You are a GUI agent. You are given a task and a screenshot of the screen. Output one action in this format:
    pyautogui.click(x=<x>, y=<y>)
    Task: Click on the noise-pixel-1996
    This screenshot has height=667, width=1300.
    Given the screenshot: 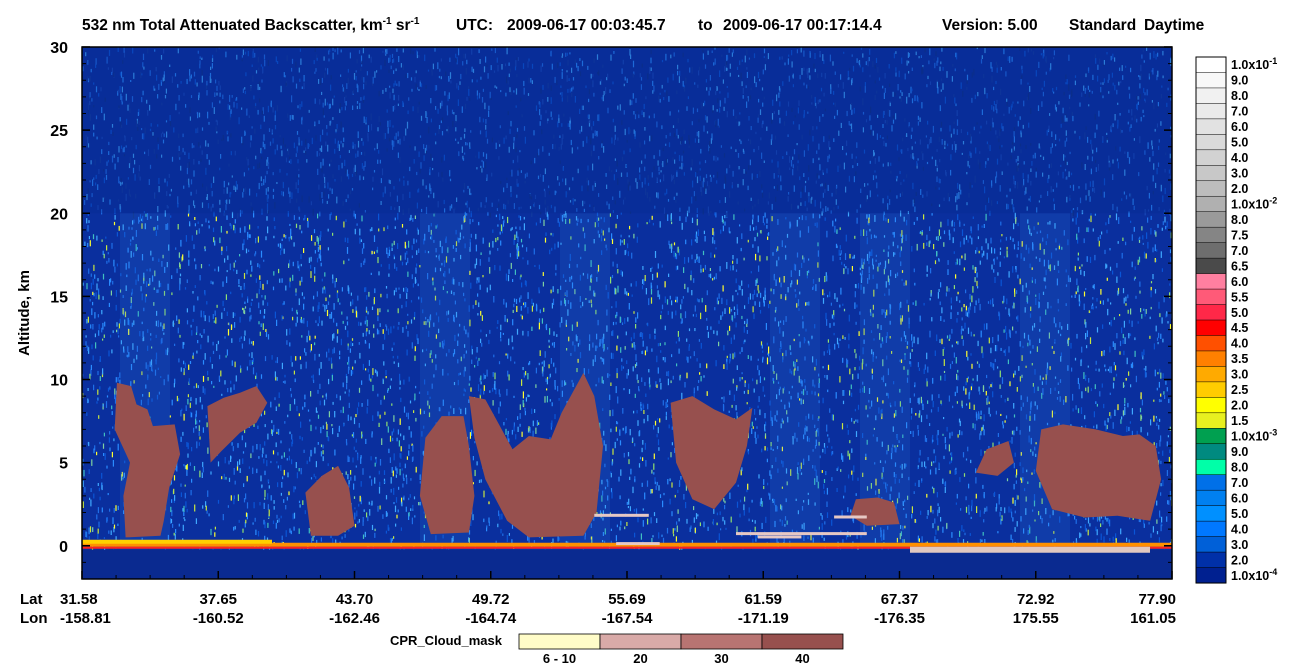 What is the action you would take?
    pyautogui.click(x=628, y=187)
    